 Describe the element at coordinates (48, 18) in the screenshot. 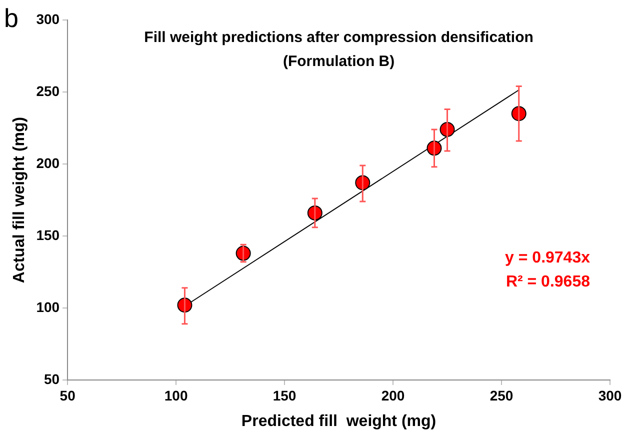

I see `y-tick-label: 300` at that location.